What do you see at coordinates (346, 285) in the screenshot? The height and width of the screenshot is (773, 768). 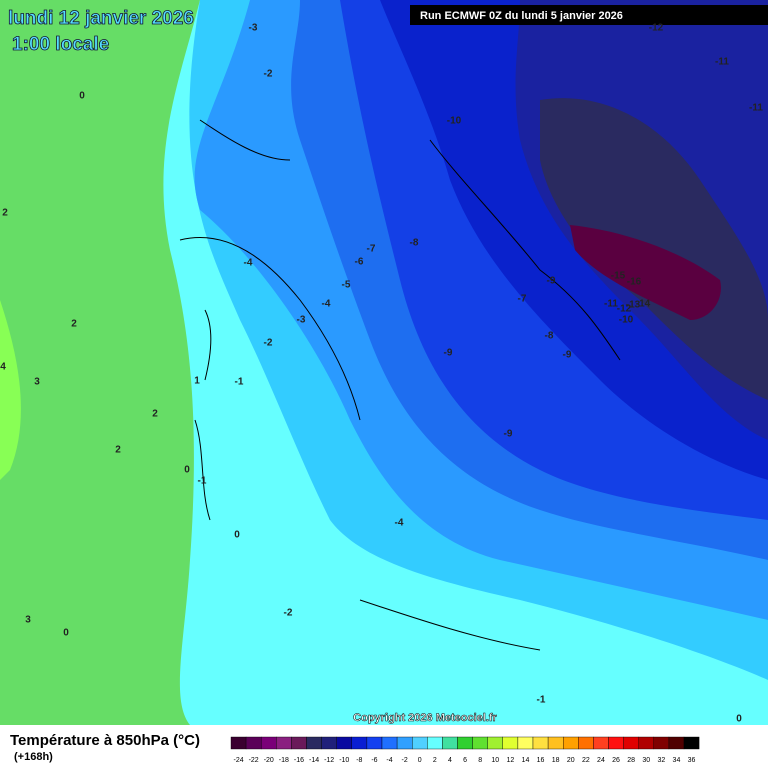 I see `isotherm-label: -5` at bounding box center [346, 285].